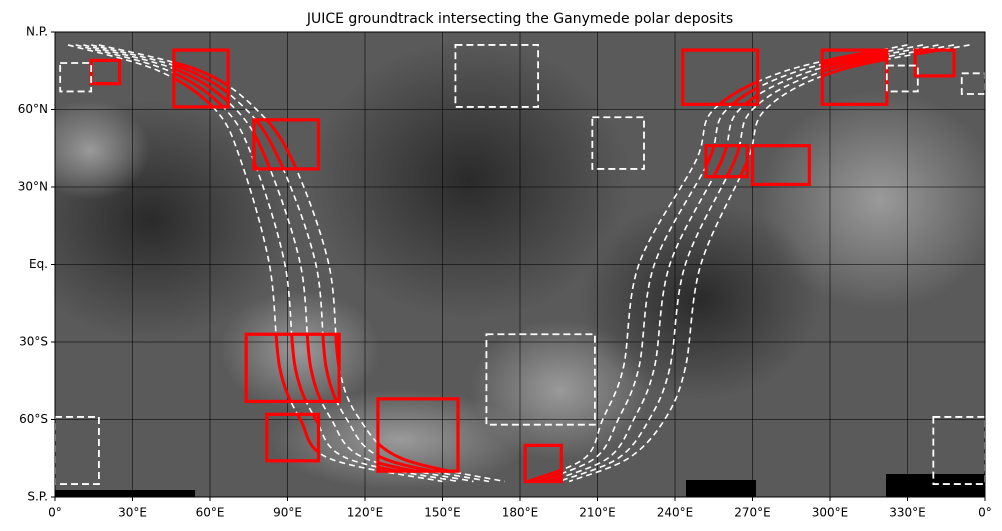 The width and height of the screenshot is (1002, 531). Describe the element at coordinates (33, 419) in the screenshot. I see `y-tick-label: 60°S` at that location.